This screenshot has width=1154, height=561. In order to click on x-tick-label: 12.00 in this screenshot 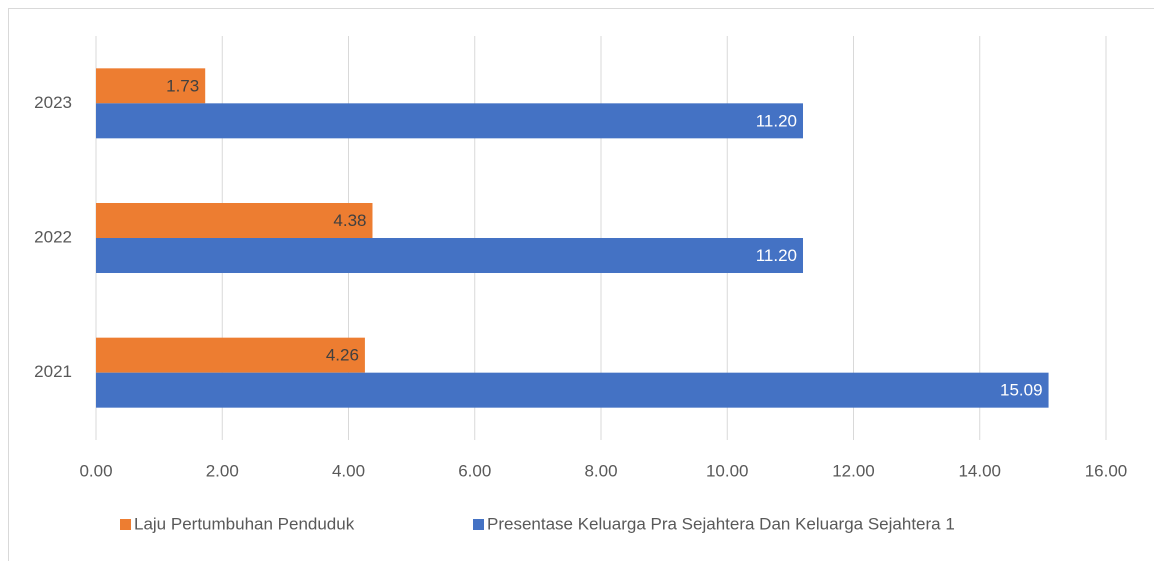, I will do `click(853, 470)`.